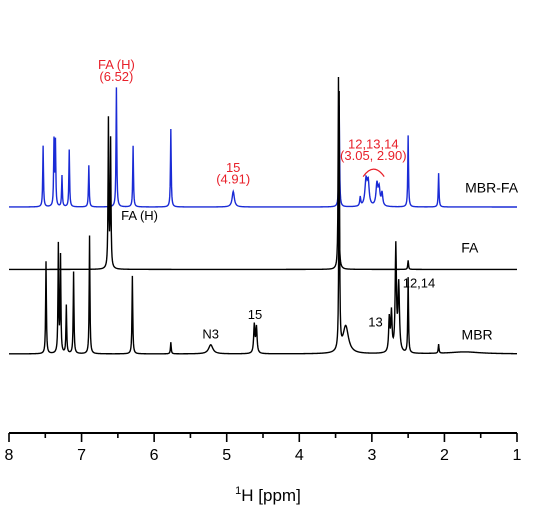 This screenshot has height=513, width=550. I want to click on x-tick-label-6: 6, so click(154, 455).